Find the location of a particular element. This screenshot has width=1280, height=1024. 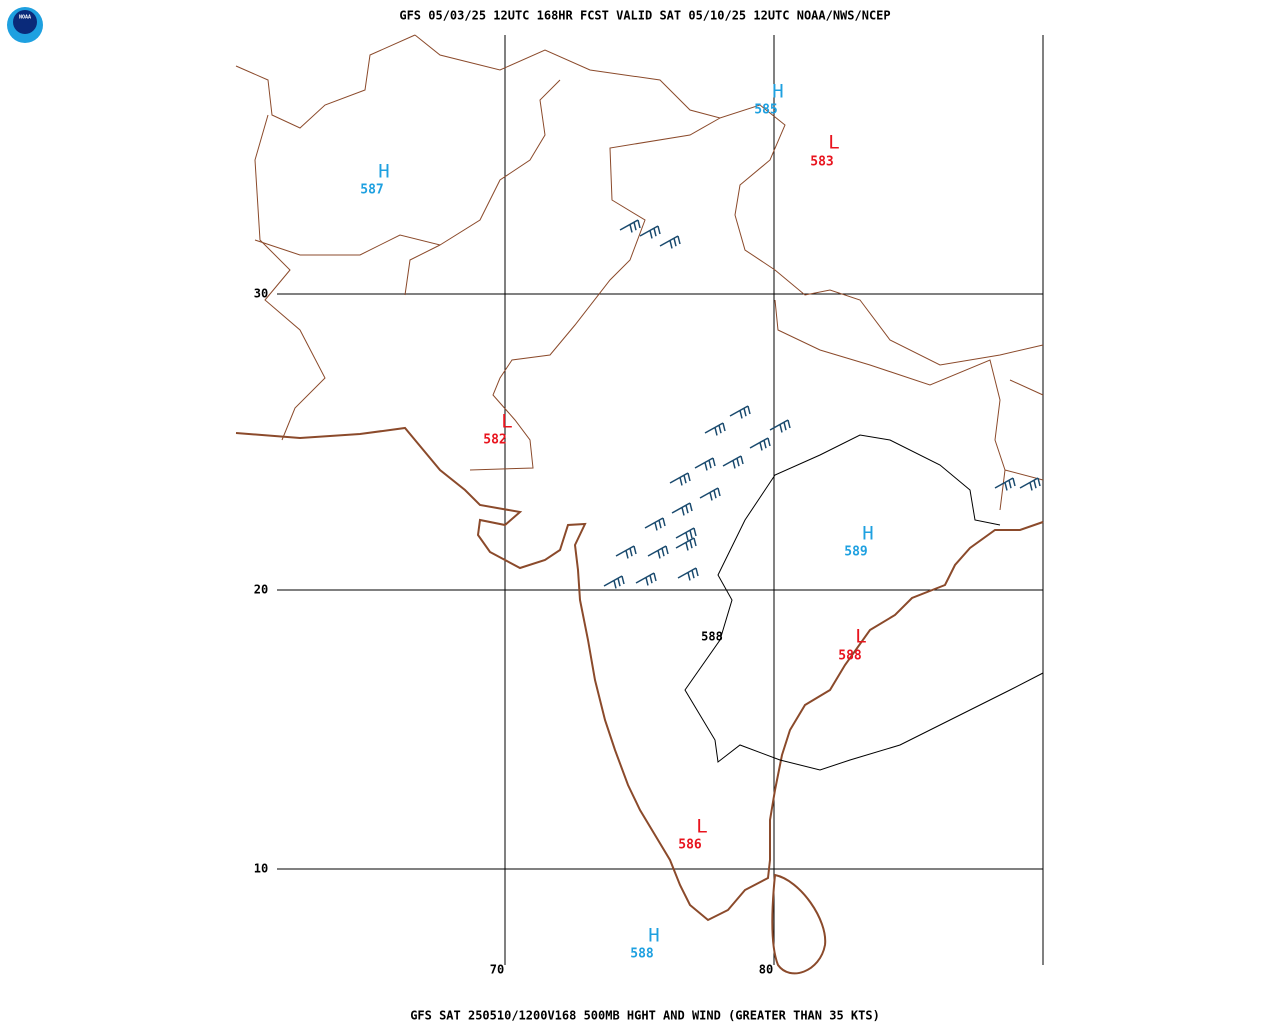

center-value: 587 is located at coordinates (371, 190).